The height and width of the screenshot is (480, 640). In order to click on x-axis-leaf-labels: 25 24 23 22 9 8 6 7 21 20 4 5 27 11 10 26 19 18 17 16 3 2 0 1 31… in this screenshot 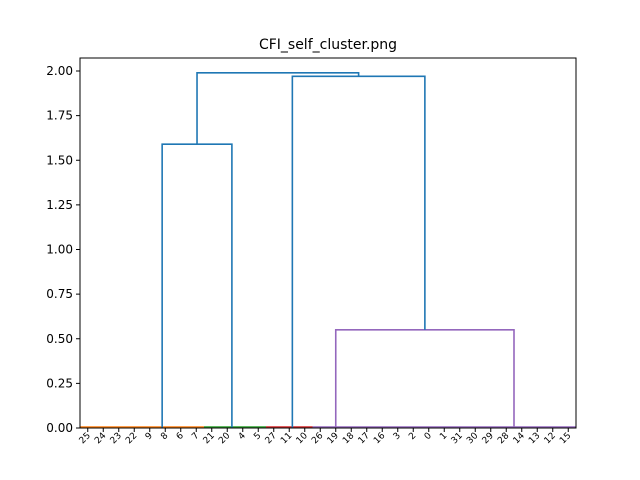, I will do `click(325, 437)`.